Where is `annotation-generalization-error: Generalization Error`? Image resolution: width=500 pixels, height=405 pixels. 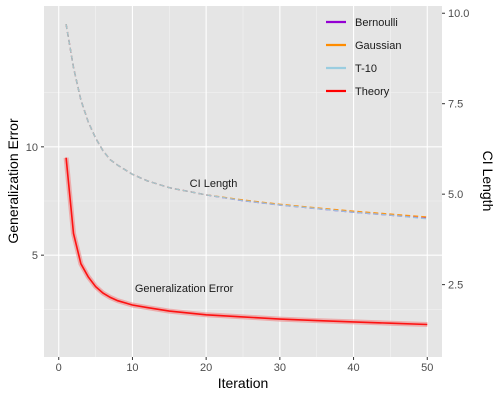 annotation-generalization-error: Generalization Error is located at coordinates (184, 289).